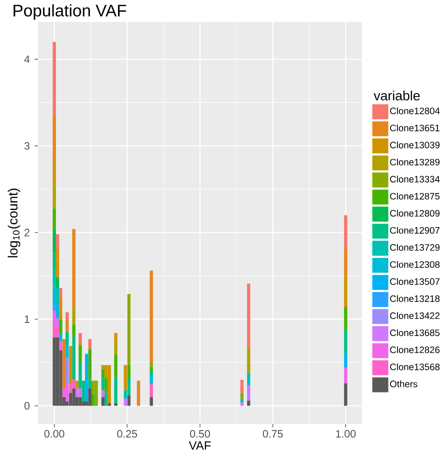  Describe the element at coordinates (54, 434) in the screenshot. I see `x-tick-label: 0.00` at that location.